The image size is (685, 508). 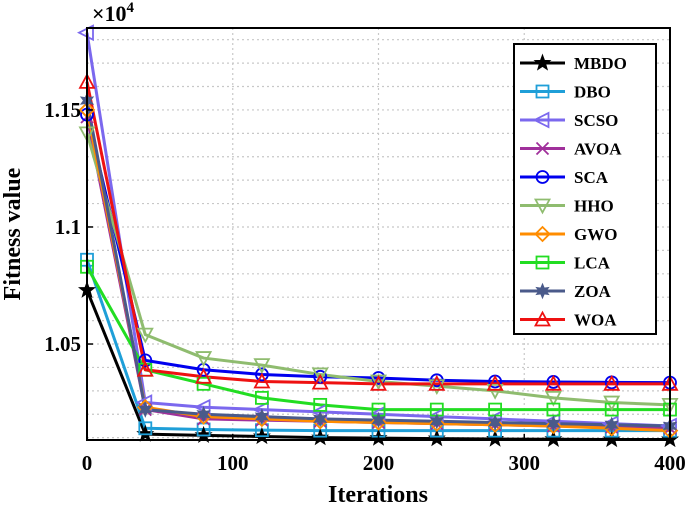 I want to click on legend-marker-scso, so click(x=541, y=120).